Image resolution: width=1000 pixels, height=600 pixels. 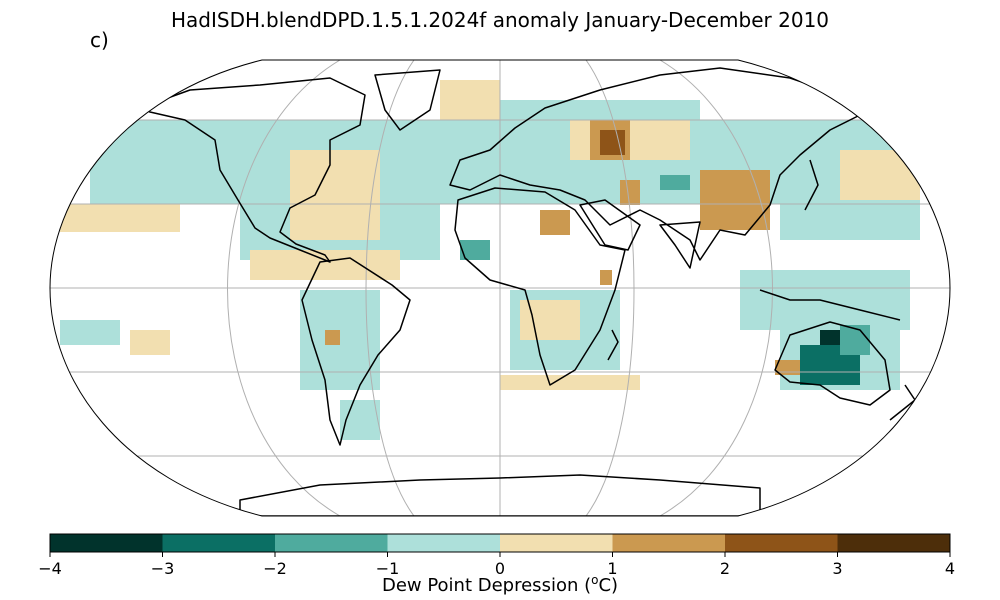 What do you see at coordinates (388, 568) in the screenshot?
I see `colorbar-tick-label: −1` at bounding box center [388, 568].